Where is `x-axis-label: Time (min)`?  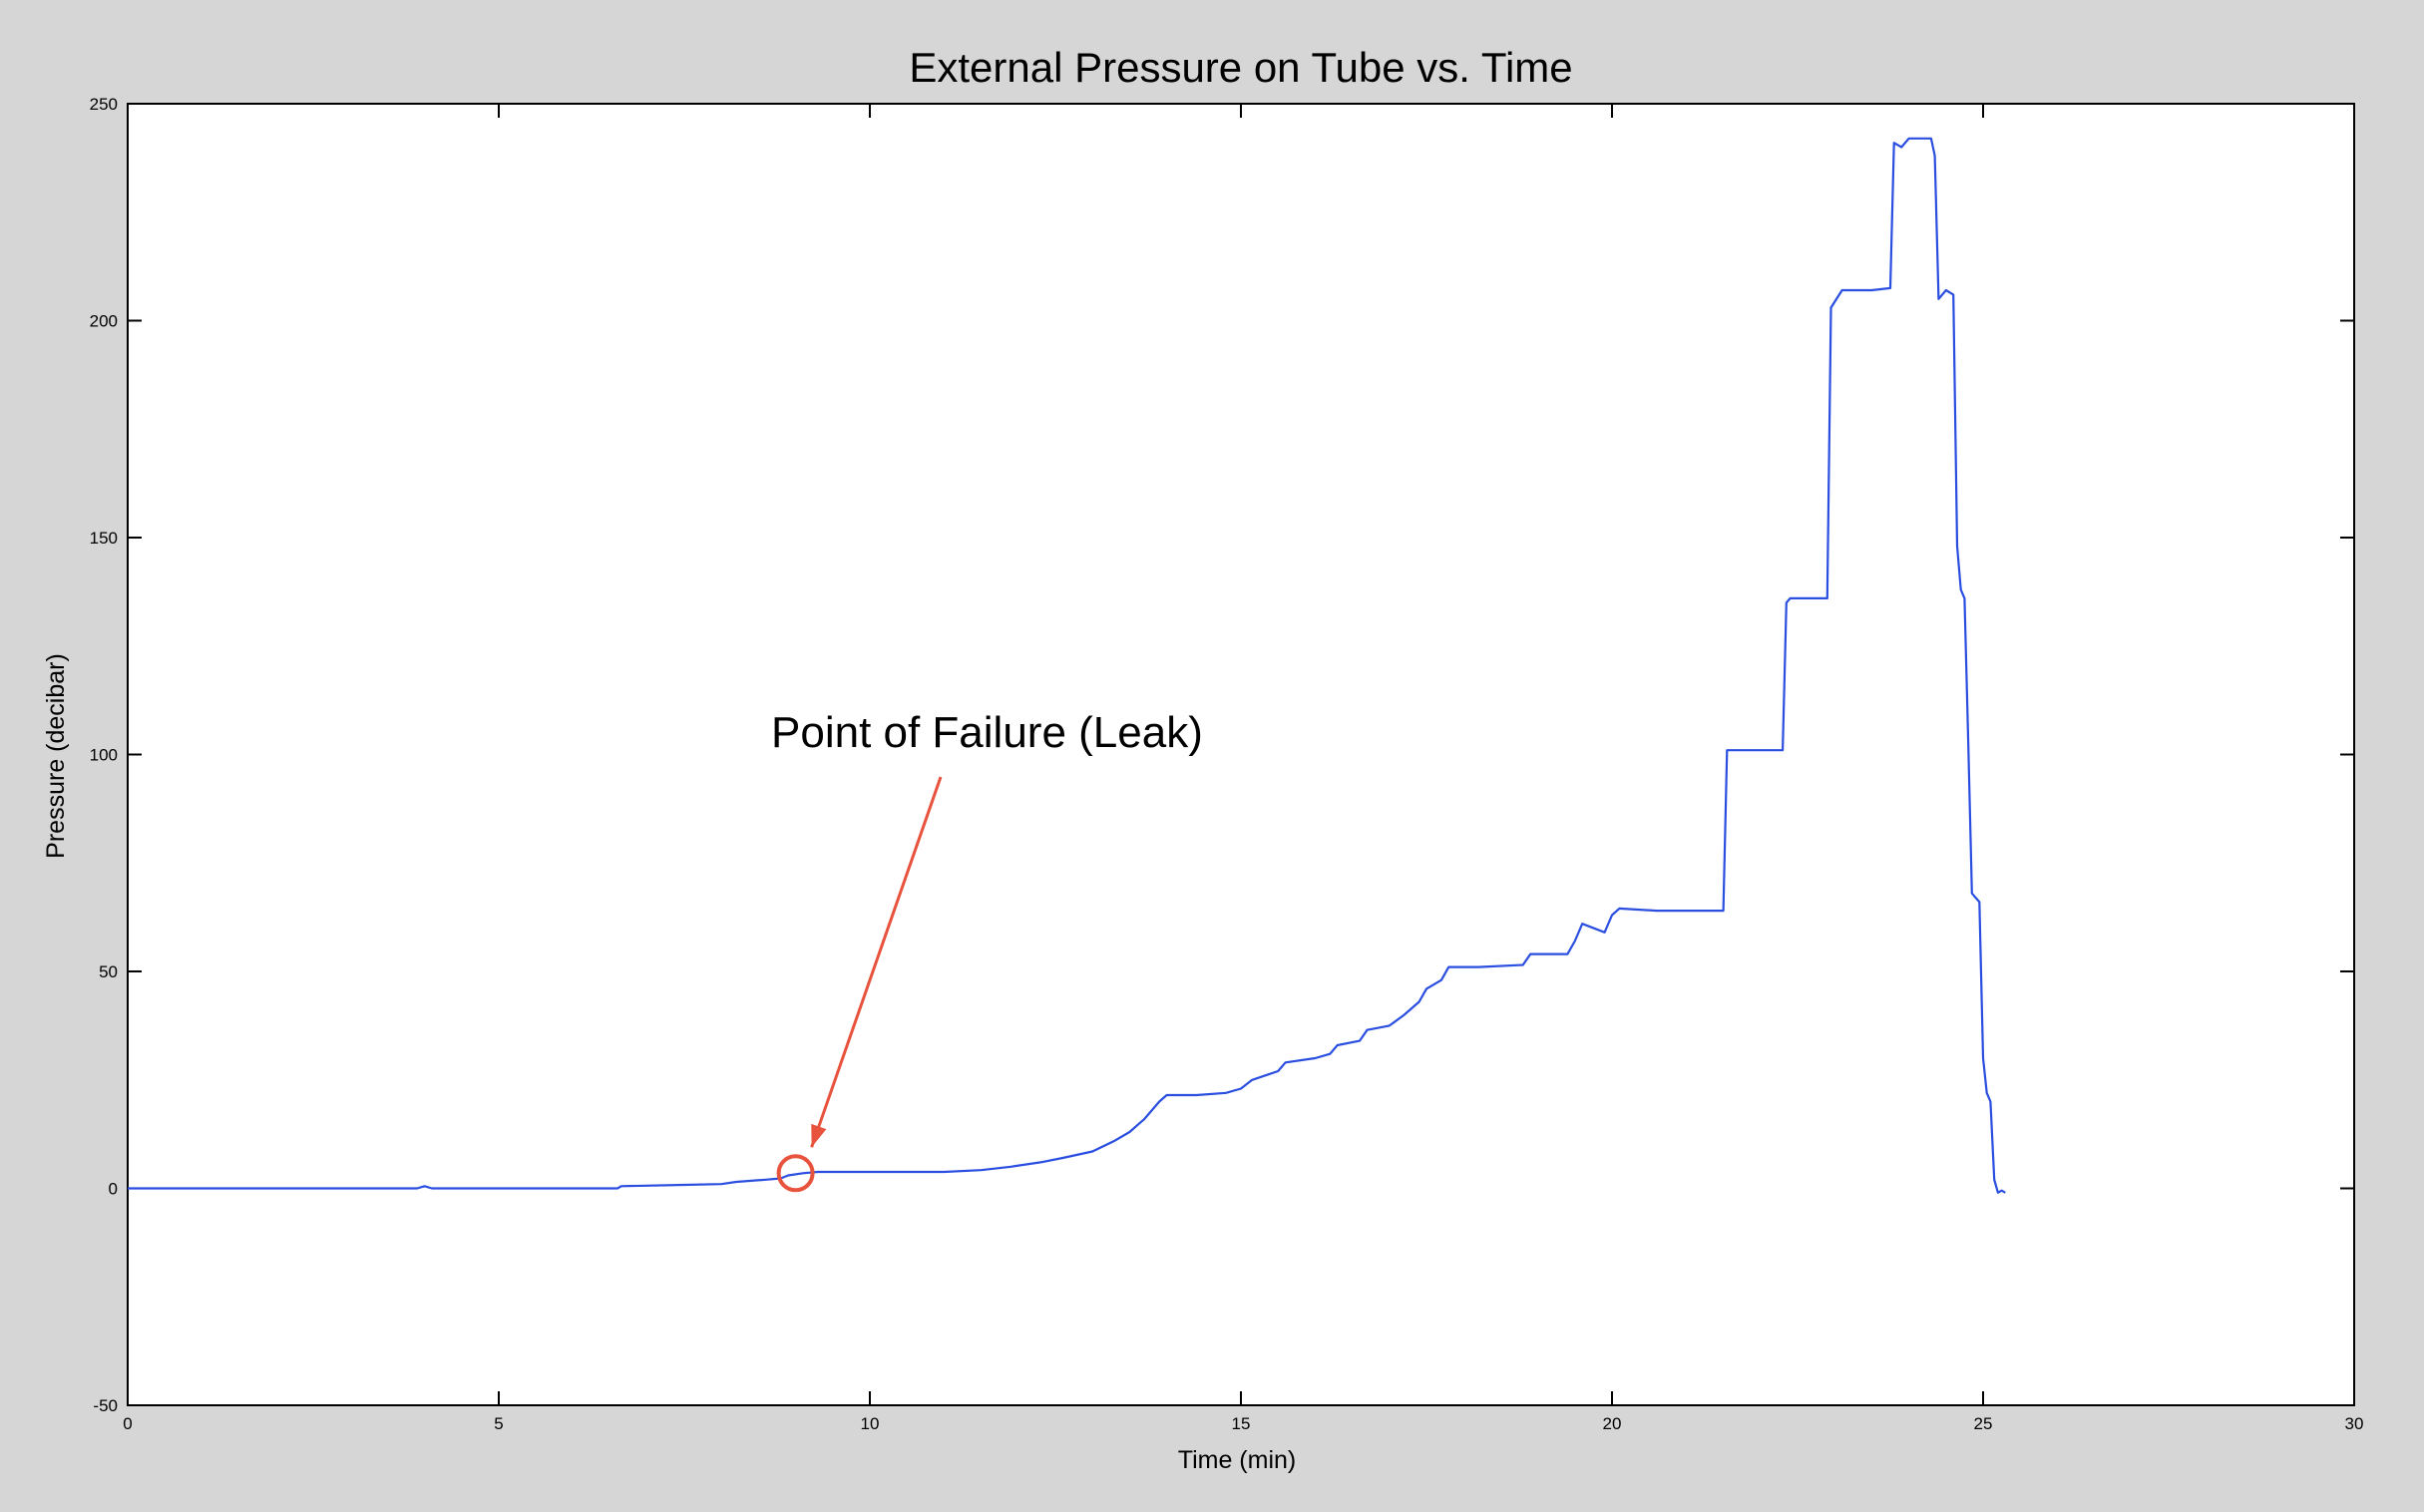 x-axis-label: Time (min) is located at coordinates (1237, 1460).